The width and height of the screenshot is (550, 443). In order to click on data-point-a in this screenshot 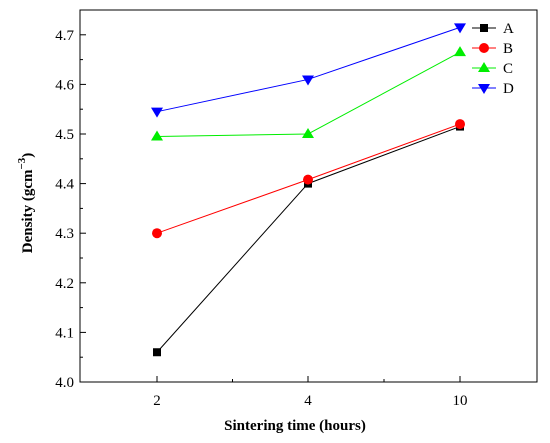, I will do `click(157, 352)`.